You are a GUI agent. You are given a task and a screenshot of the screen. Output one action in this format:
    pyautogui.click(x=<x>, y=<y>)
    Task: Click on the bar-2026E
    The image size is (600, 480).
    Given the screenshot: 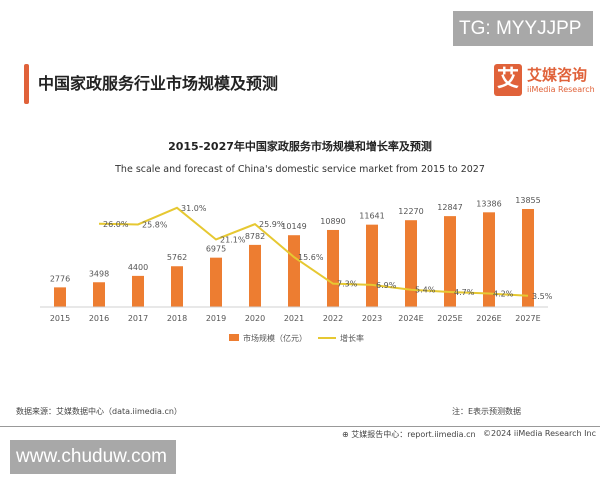 What is the action you would take?
    pyautogui.click(x=489, y=259)
    